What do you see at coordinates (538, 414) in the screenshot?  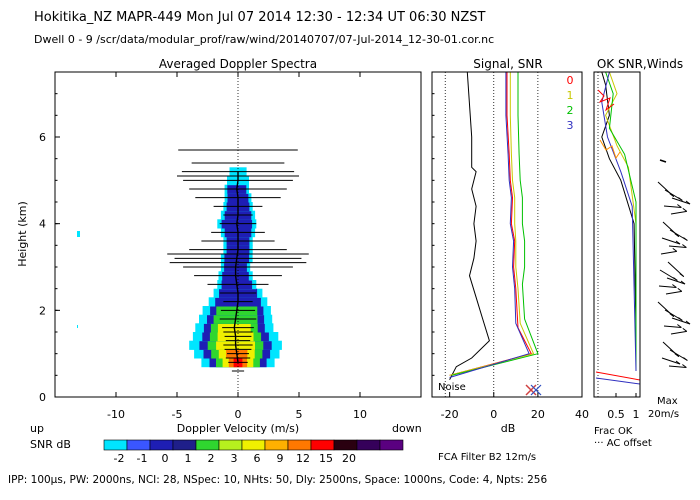 I see `x-tick-label: 20` at bounding box center [538, 414].